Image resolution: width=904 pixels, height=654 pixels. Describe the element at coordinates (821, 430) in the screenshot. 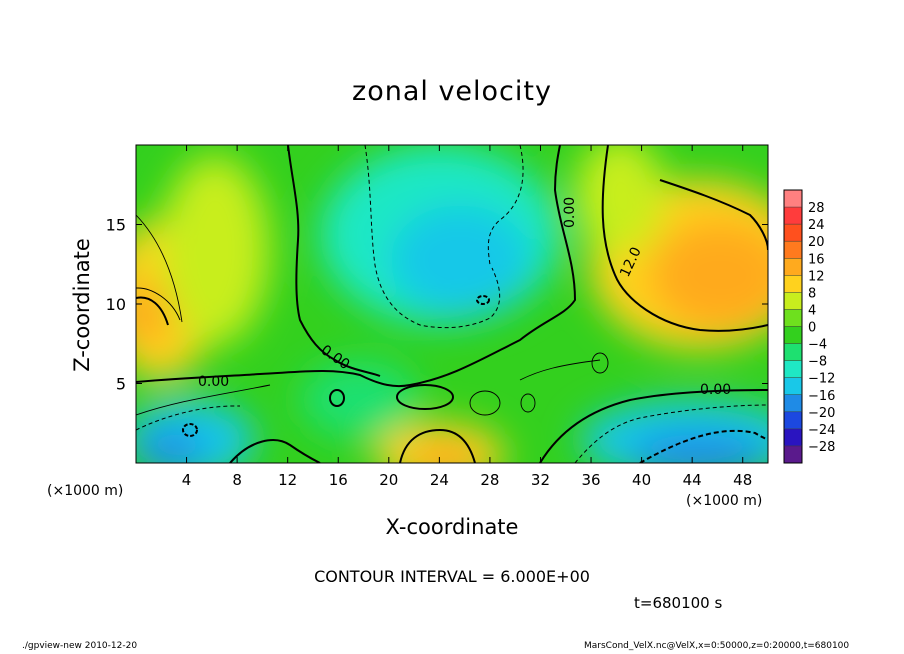

I see `colorbar-label: −24` at that location.